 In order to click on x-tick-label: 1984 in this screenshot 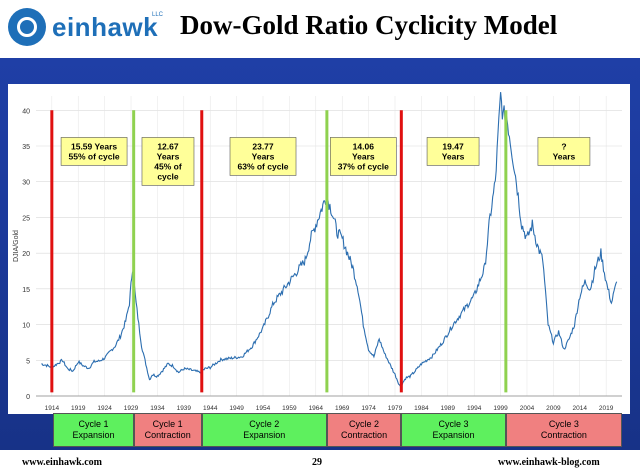, I will do `click(421, 408)`.